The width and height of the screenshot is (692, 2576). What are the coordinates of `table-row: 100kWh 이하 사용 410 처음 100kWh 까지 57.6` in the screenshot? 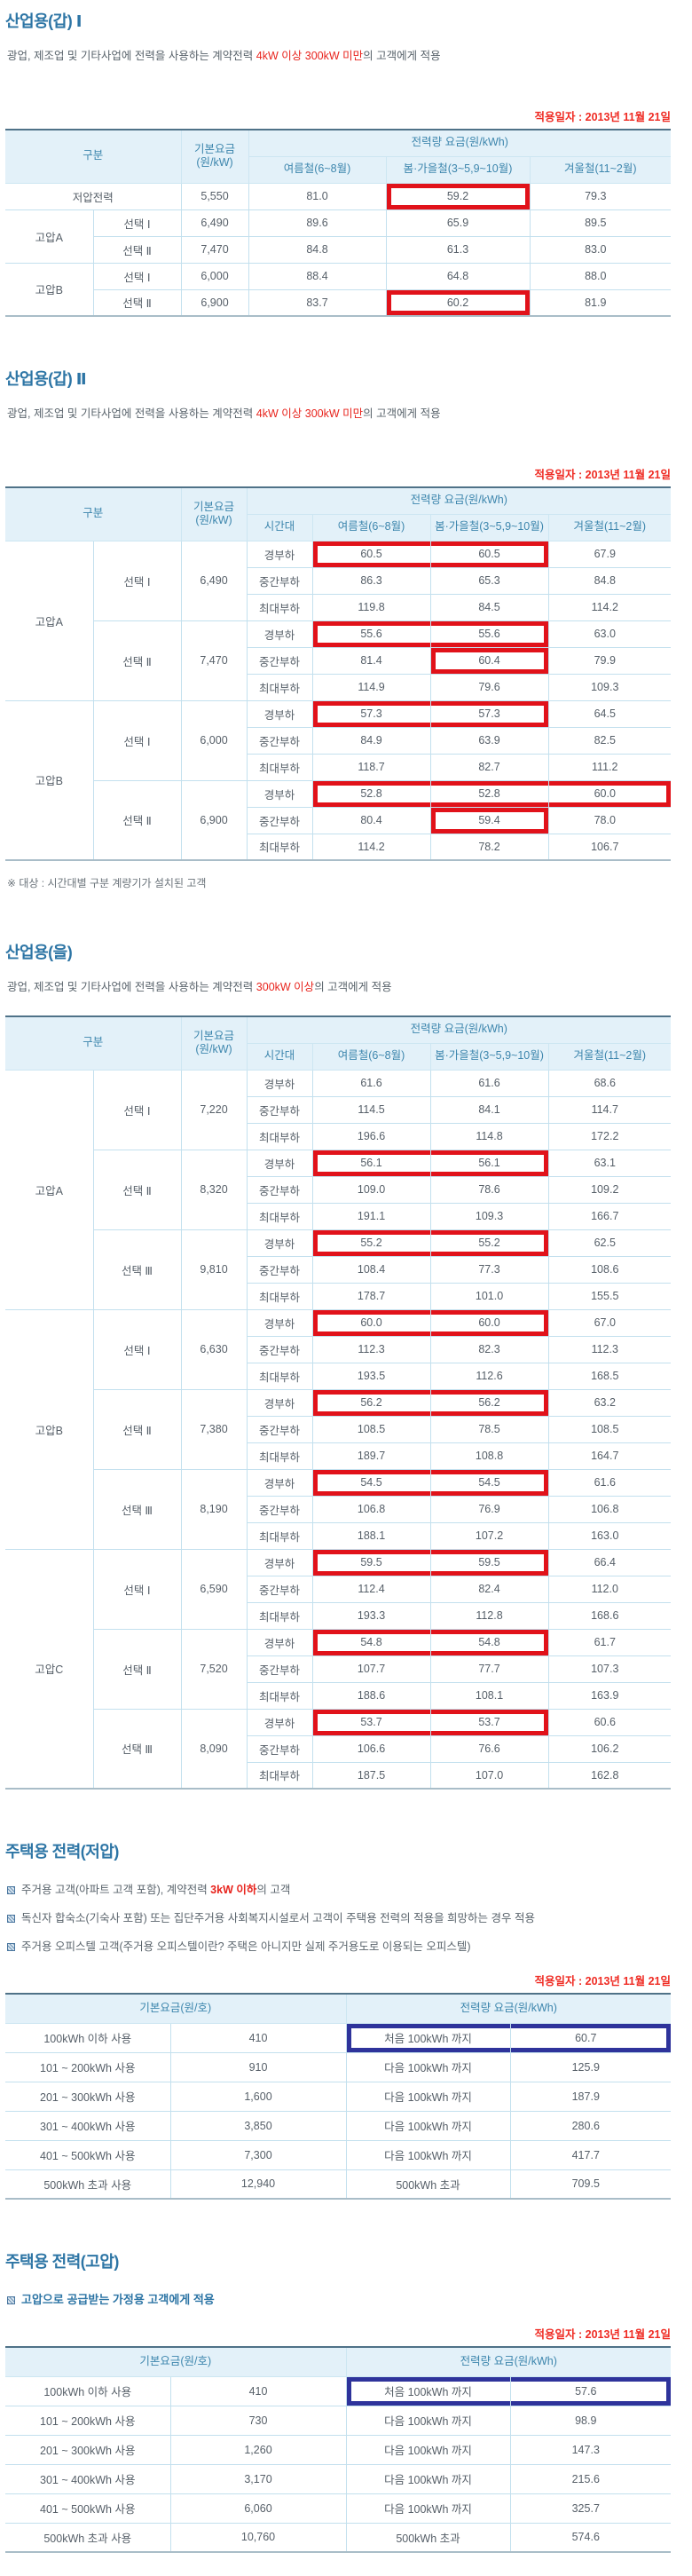 It's located at (338, 2390).